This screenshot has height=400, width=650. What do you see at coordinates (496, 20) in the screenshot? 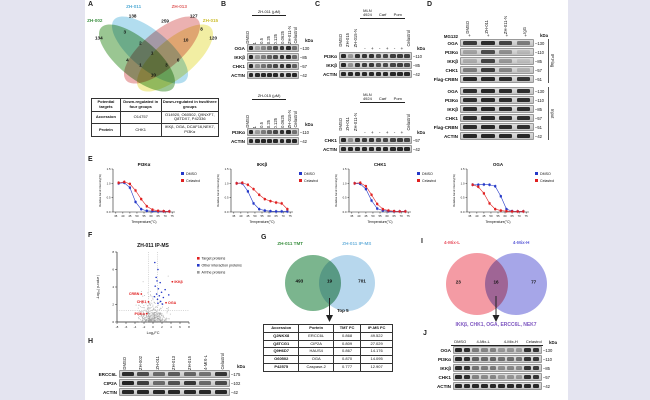
I see `blot-lane-labels: DMSO ZH-011 ZH-011-N IgG` at bounding box center [496, 20].